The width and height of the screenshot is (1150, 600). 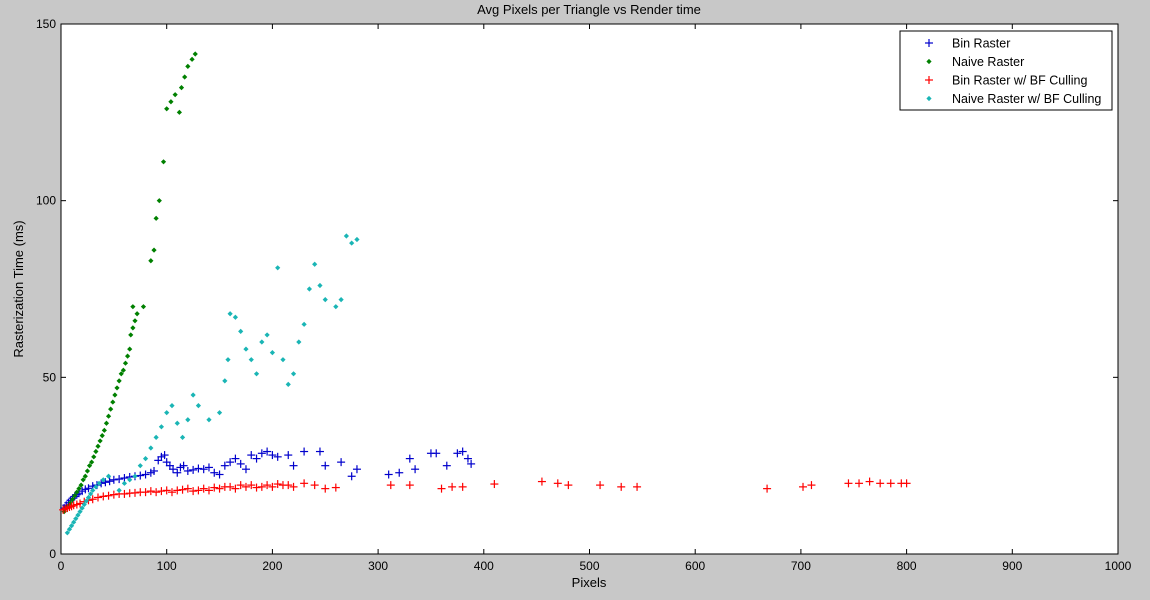 I want to click on legend-marker, so click(x=929, y=43).